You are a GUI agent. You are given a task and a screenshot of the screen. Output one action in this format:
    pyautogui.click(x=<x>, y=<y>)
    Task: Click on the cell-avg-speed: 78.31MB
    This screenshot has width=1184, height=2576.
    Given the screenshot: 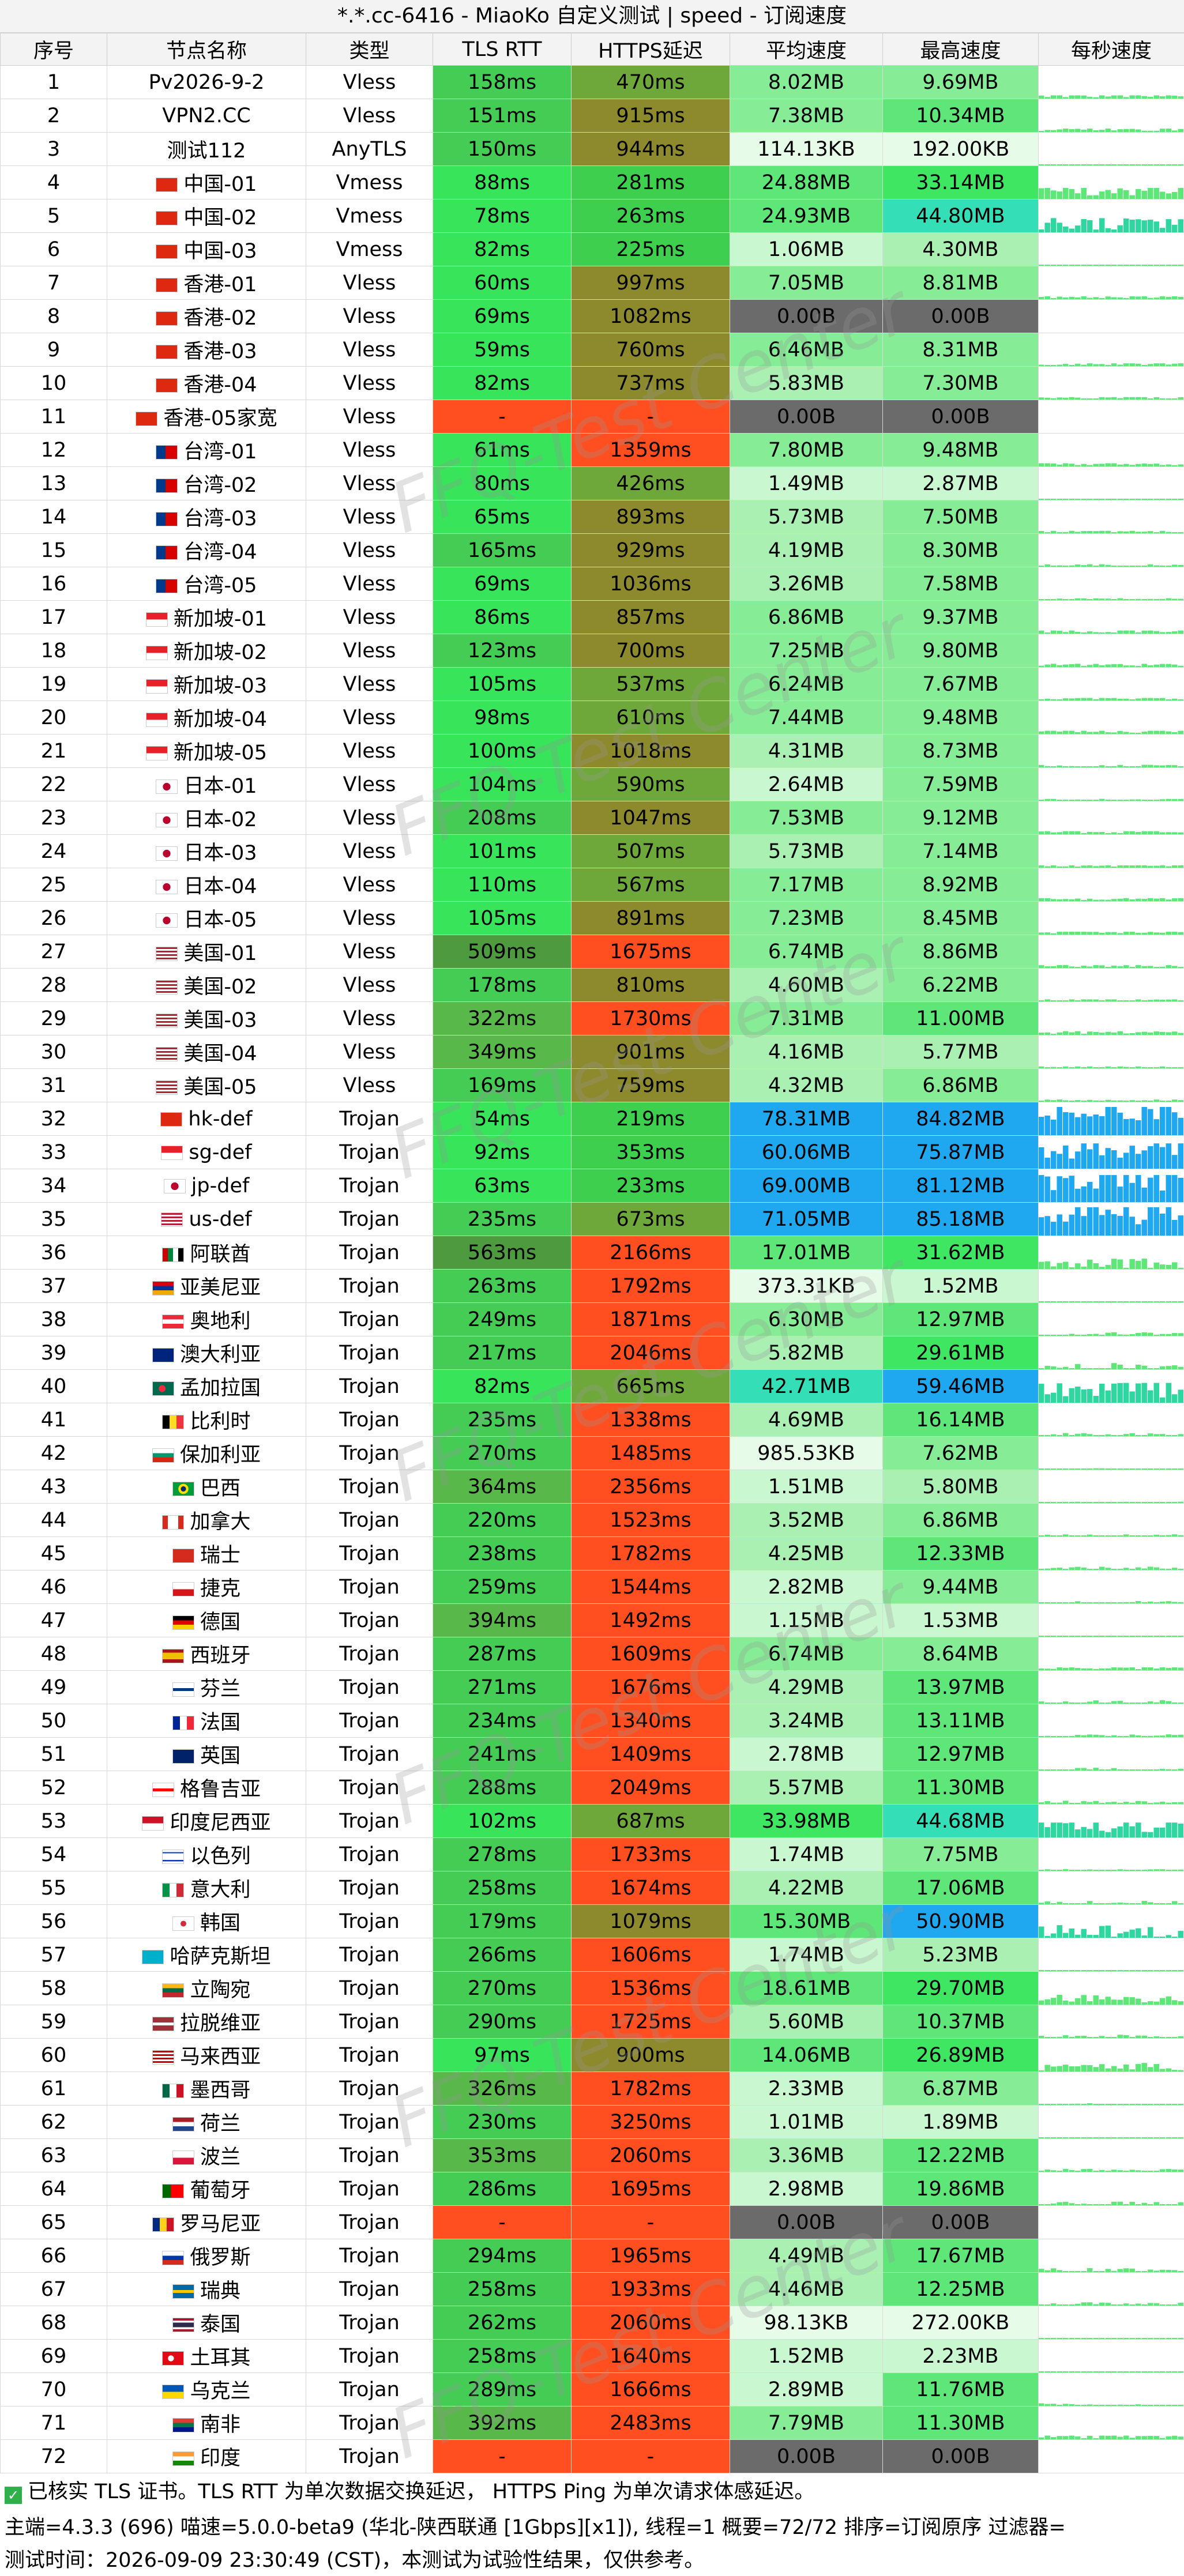 What is the action you would take?
    pyautogui.click(x=806, y=1119)
    